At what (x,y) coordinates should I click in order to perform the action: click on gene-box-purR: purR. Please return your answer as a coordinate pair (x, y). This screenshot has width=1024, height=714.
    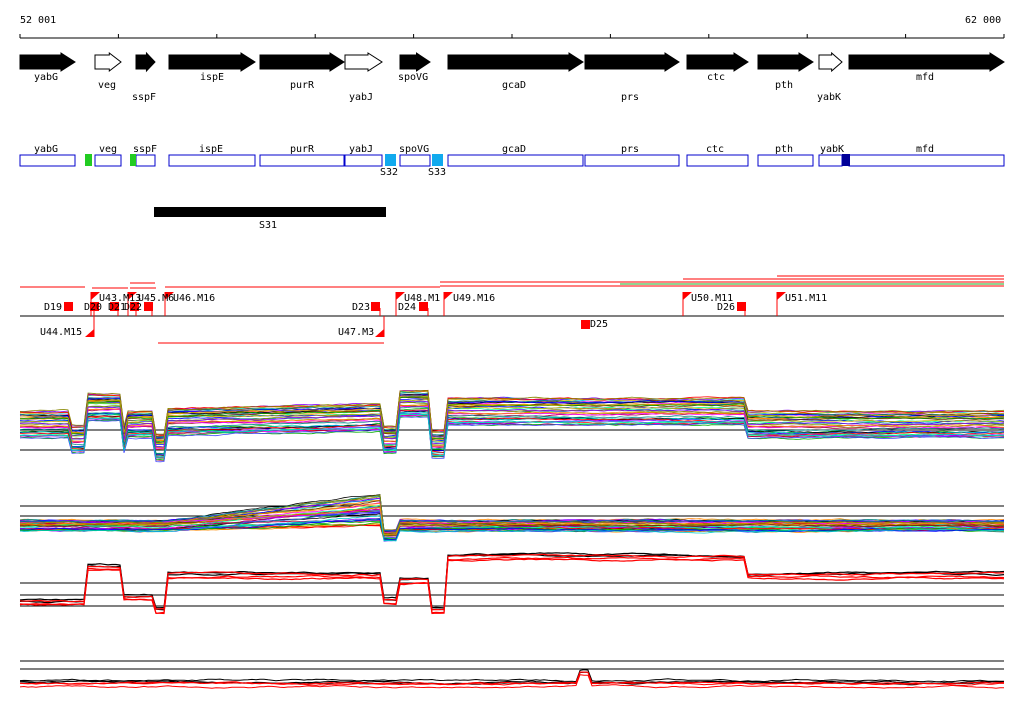
    Looking at the image, I should click on (302, 155).